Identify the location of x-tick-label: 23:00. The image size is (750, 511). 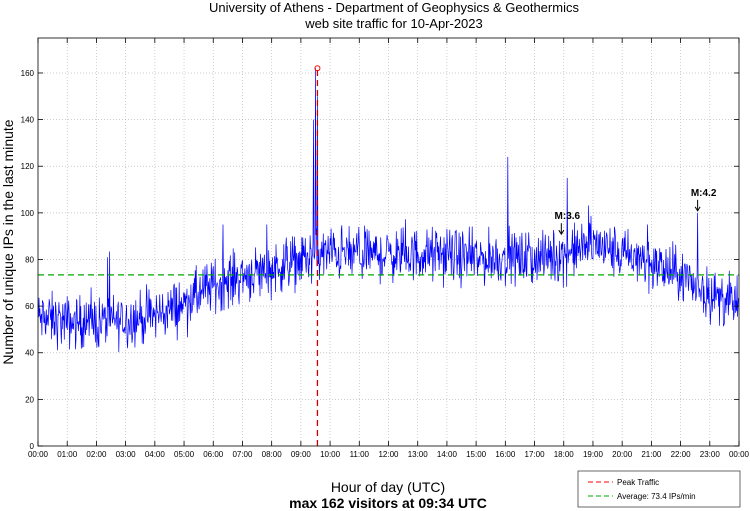
(710, 454).